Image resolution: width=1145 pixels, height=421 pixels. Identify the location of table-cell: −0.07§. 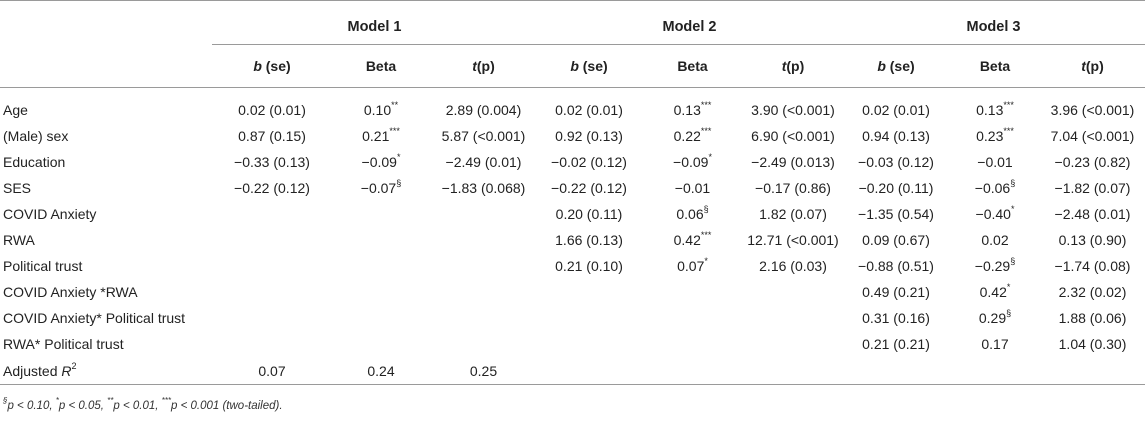
(381, 188).